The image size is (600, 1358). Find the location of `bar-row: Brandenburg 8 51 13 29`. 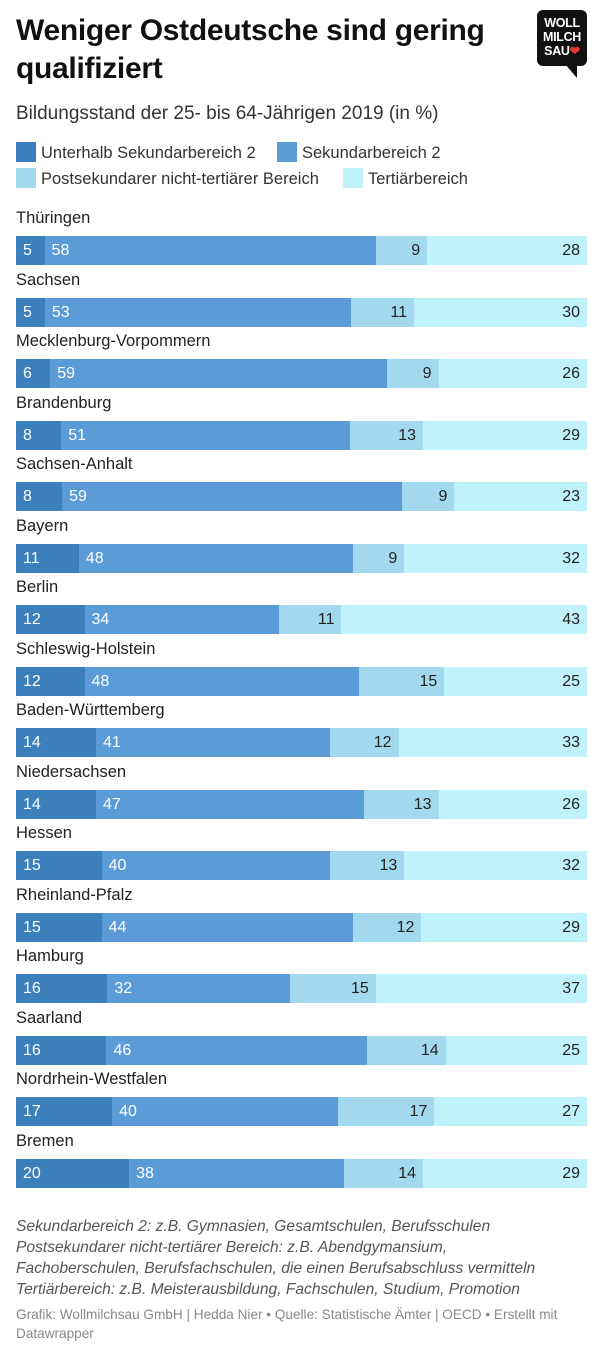

bar-row: Brandenburg 8 51 13 29 is located at coordinates (301, 422).